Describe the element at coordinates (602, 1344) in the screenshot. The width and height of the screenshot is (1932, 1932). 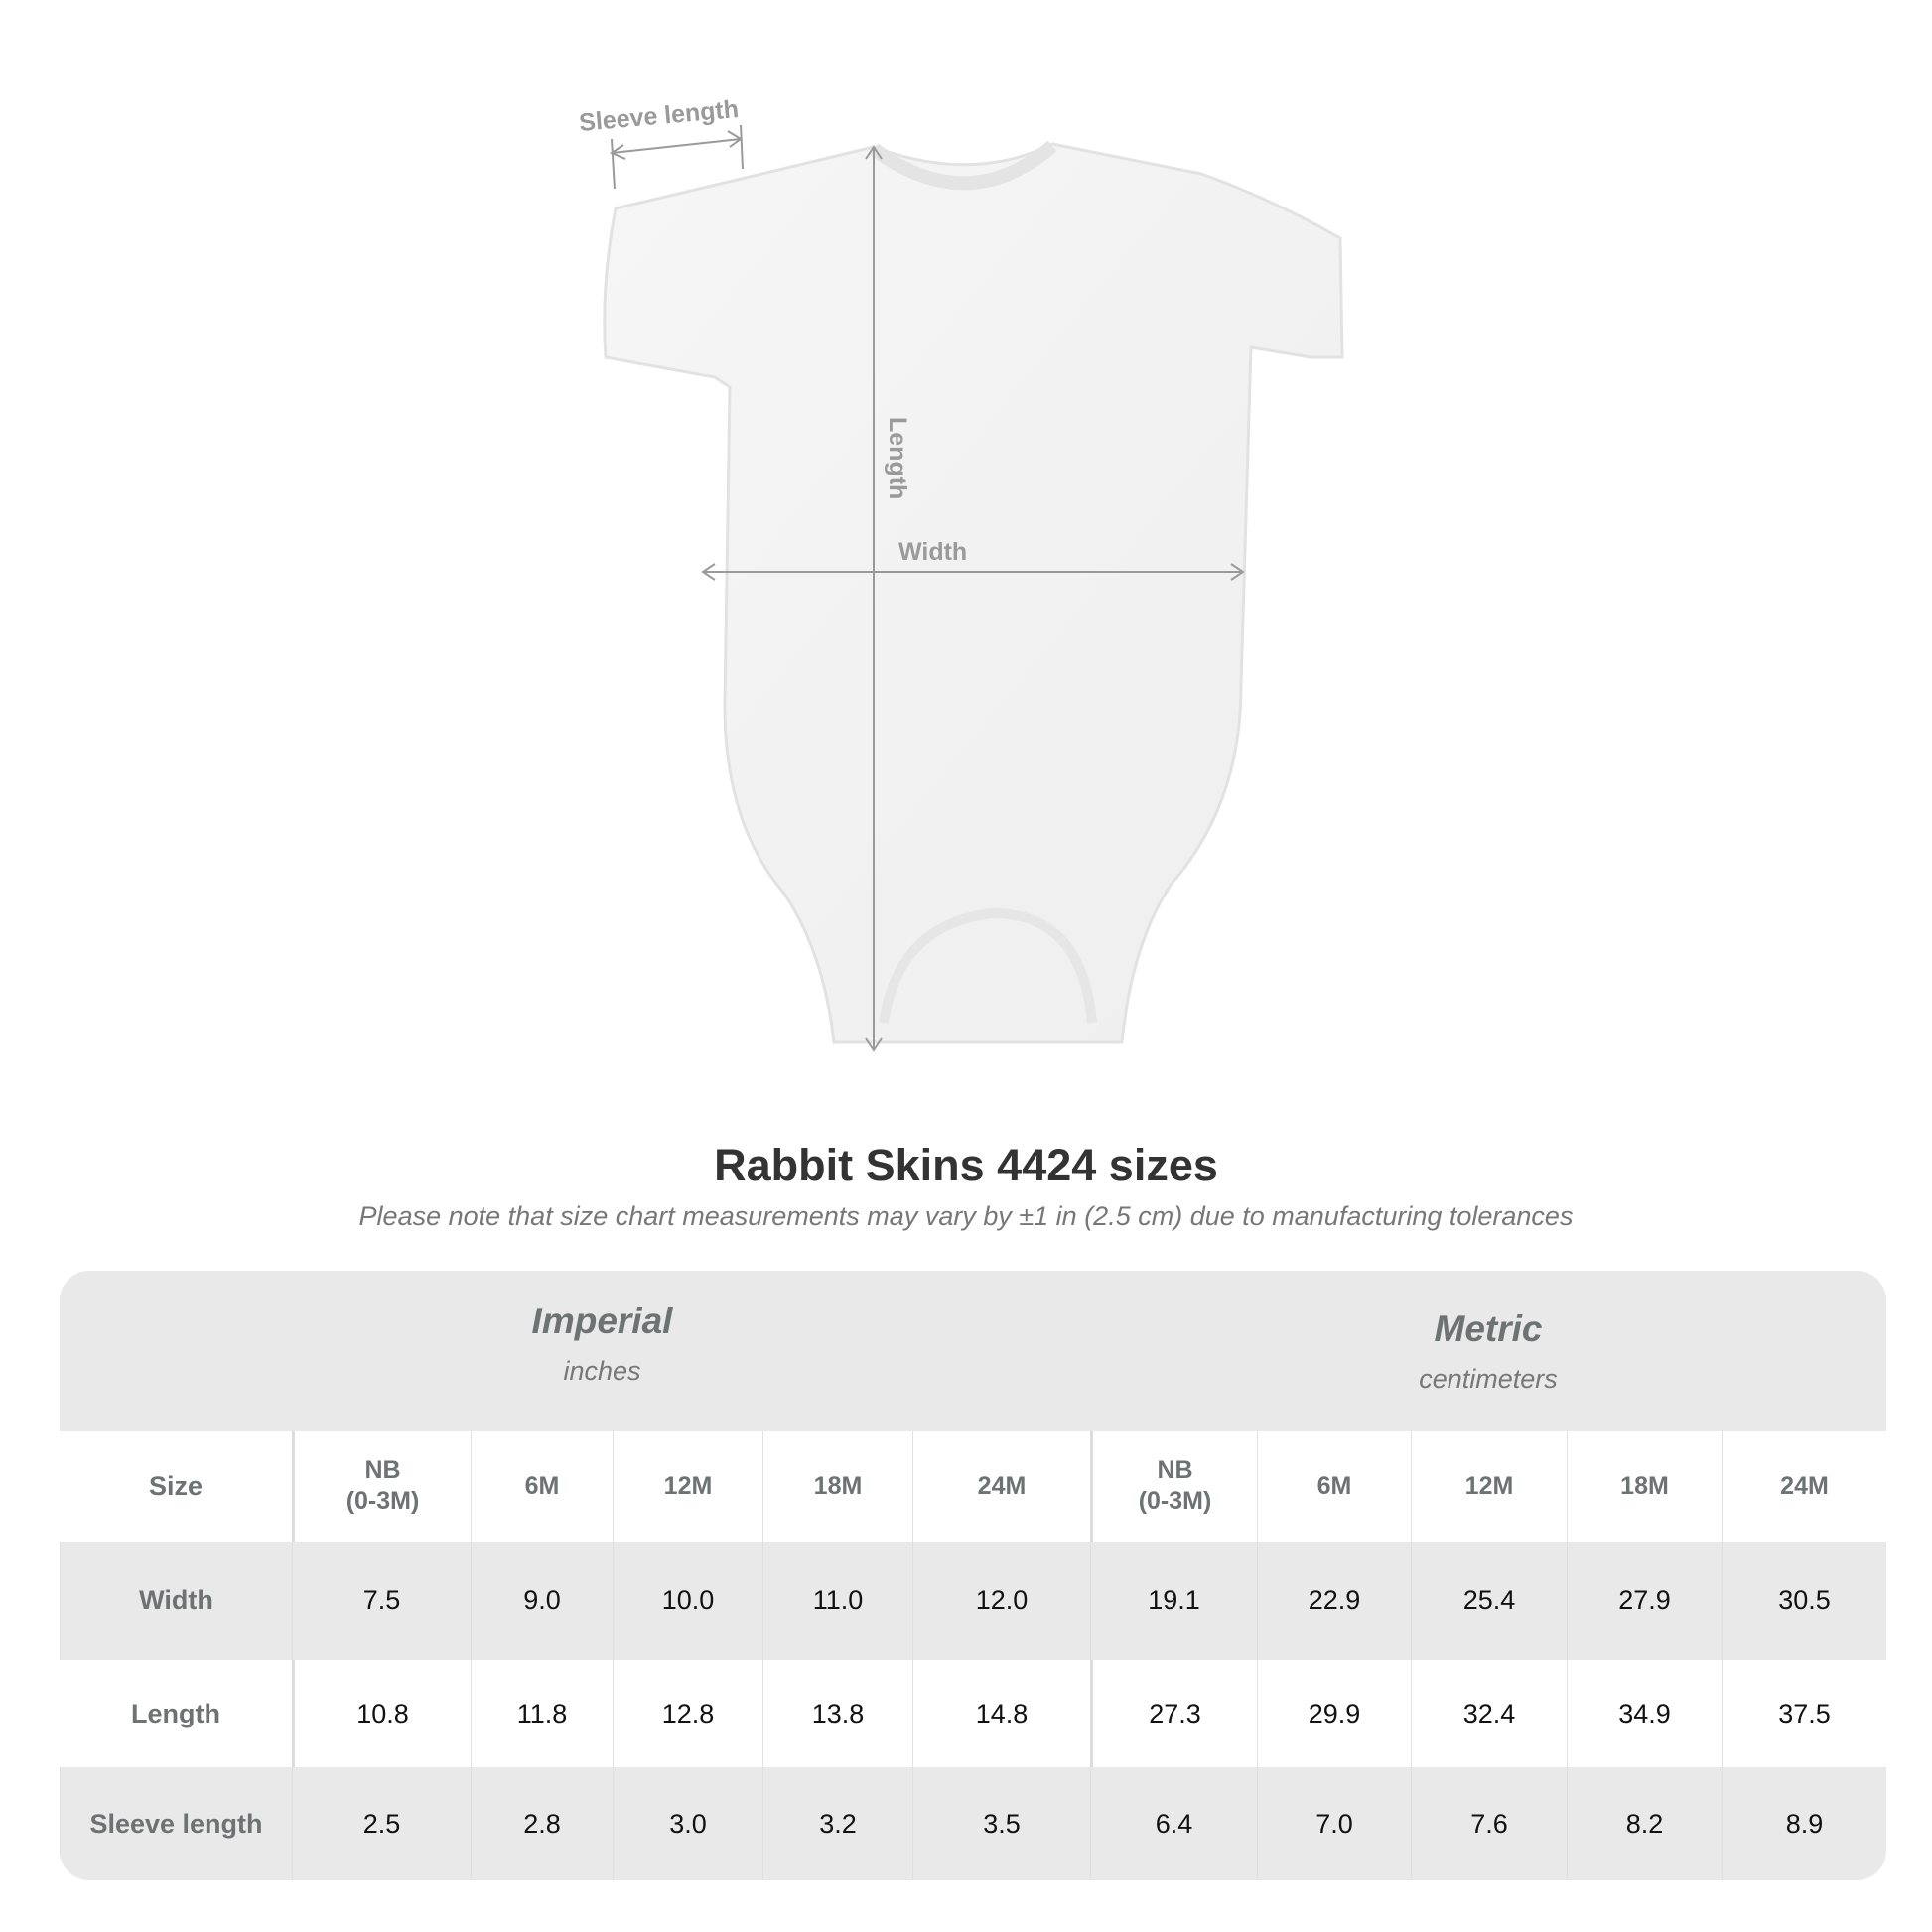
I see `imperial-header: Imperial inches` at that location.